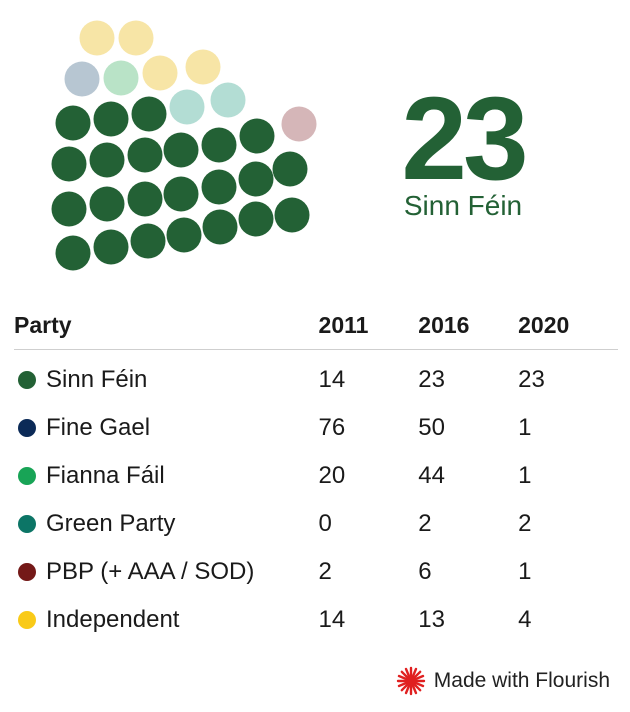 Image resolution: width=630 pixels, height=712 pixels. I want to click on table-row: Green Party 0 2 2, so click(316, 524).